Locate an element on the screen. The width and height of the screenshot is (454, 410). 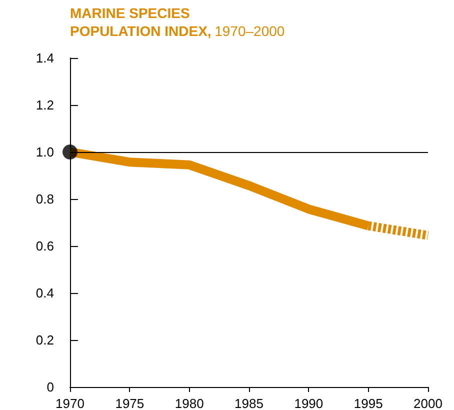
y-tick-label: 1.4 is located at coordinates (45, 58).